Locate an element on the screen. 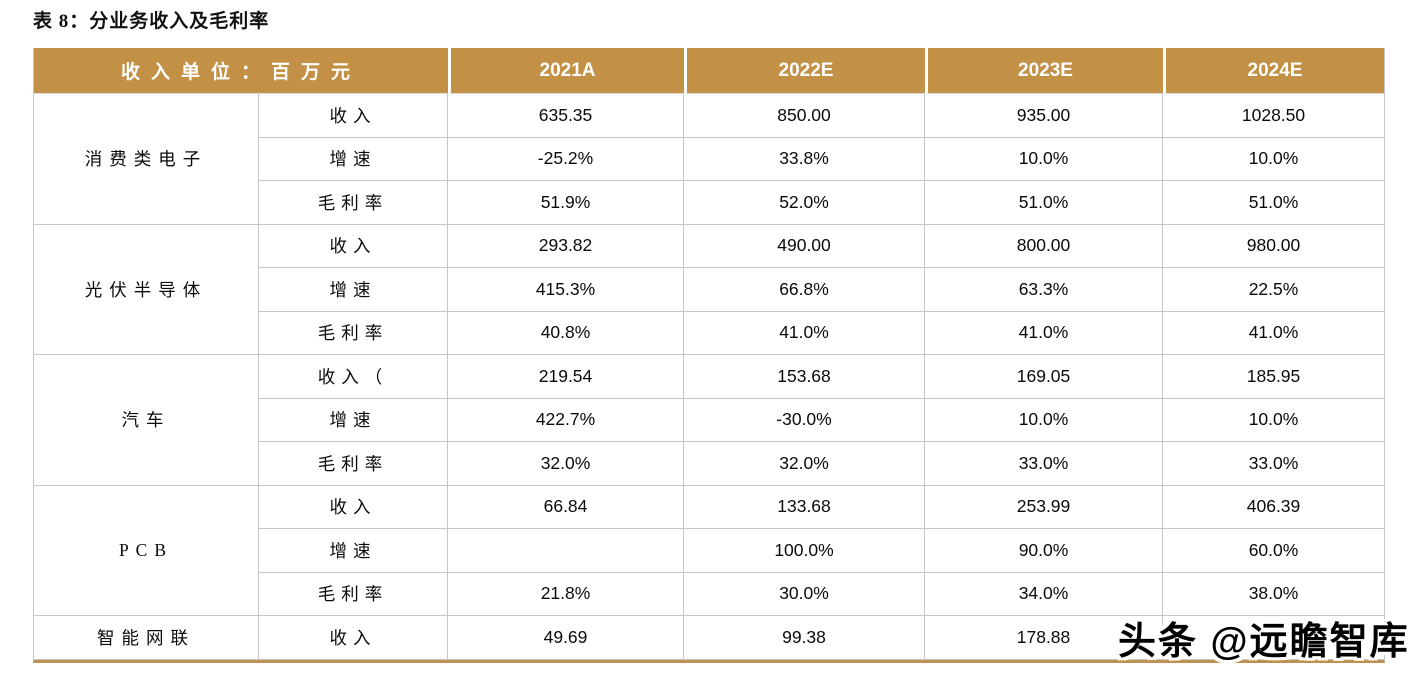 This screenshot has height=674, width=1416. value-cell: 219.54 is located at coordinates (566, 377).